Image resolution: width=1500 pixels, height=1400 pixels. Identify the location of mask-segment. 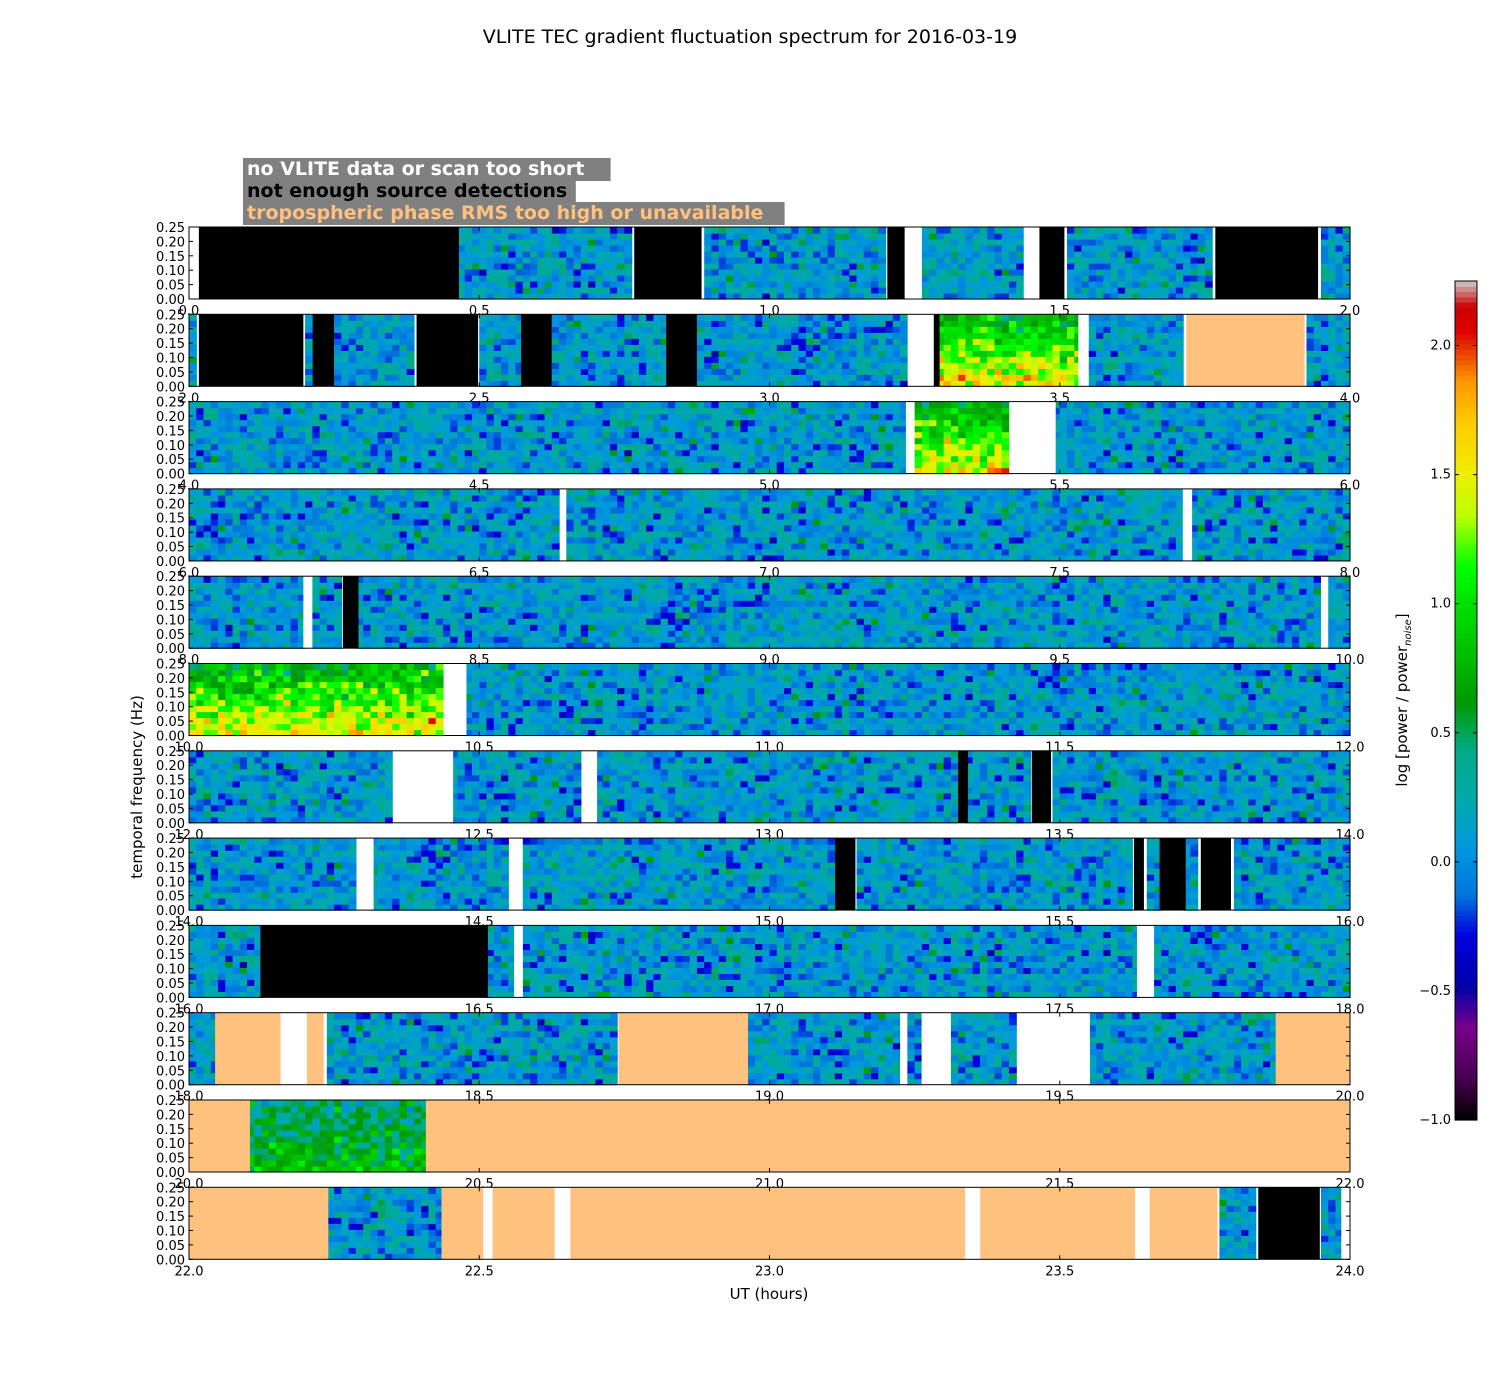
(1083, 350).